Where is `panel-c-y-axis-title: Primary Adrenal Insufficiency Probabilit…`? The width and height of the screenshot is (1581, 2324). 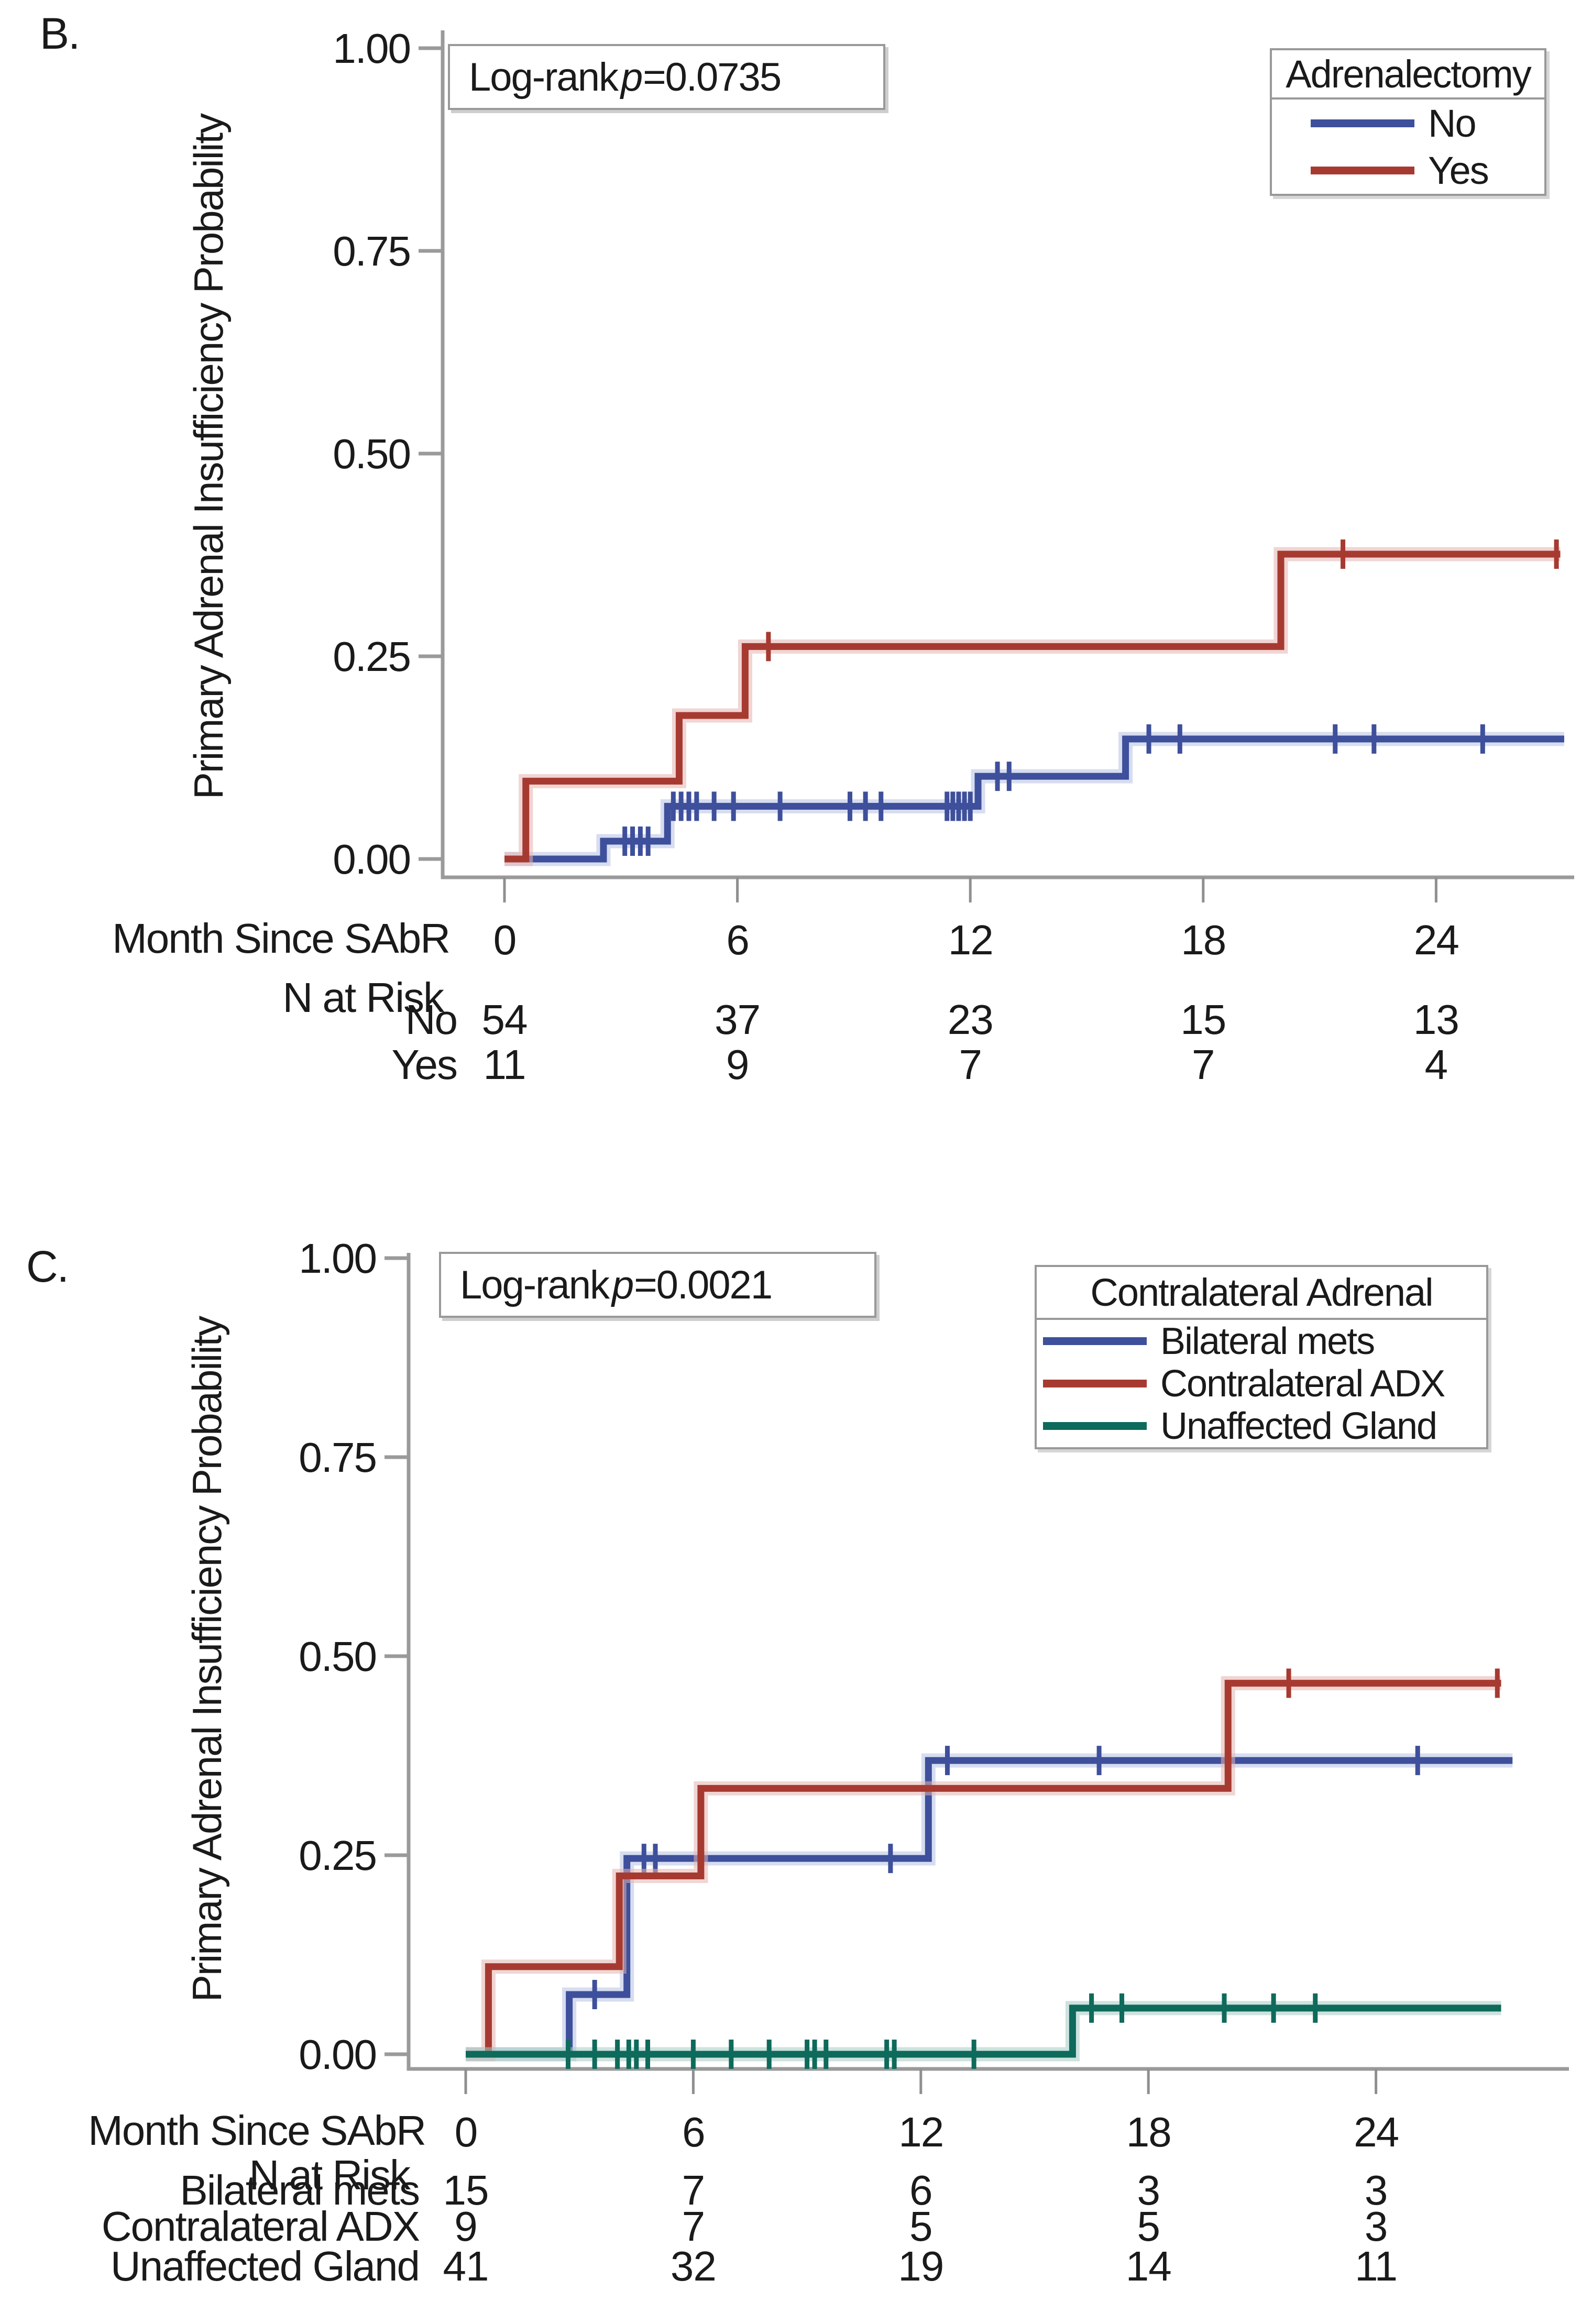 panel-c-y-axis-title: Primary Adrenal Insufficiency Probabilit… is located at coordinates (207, 1659).